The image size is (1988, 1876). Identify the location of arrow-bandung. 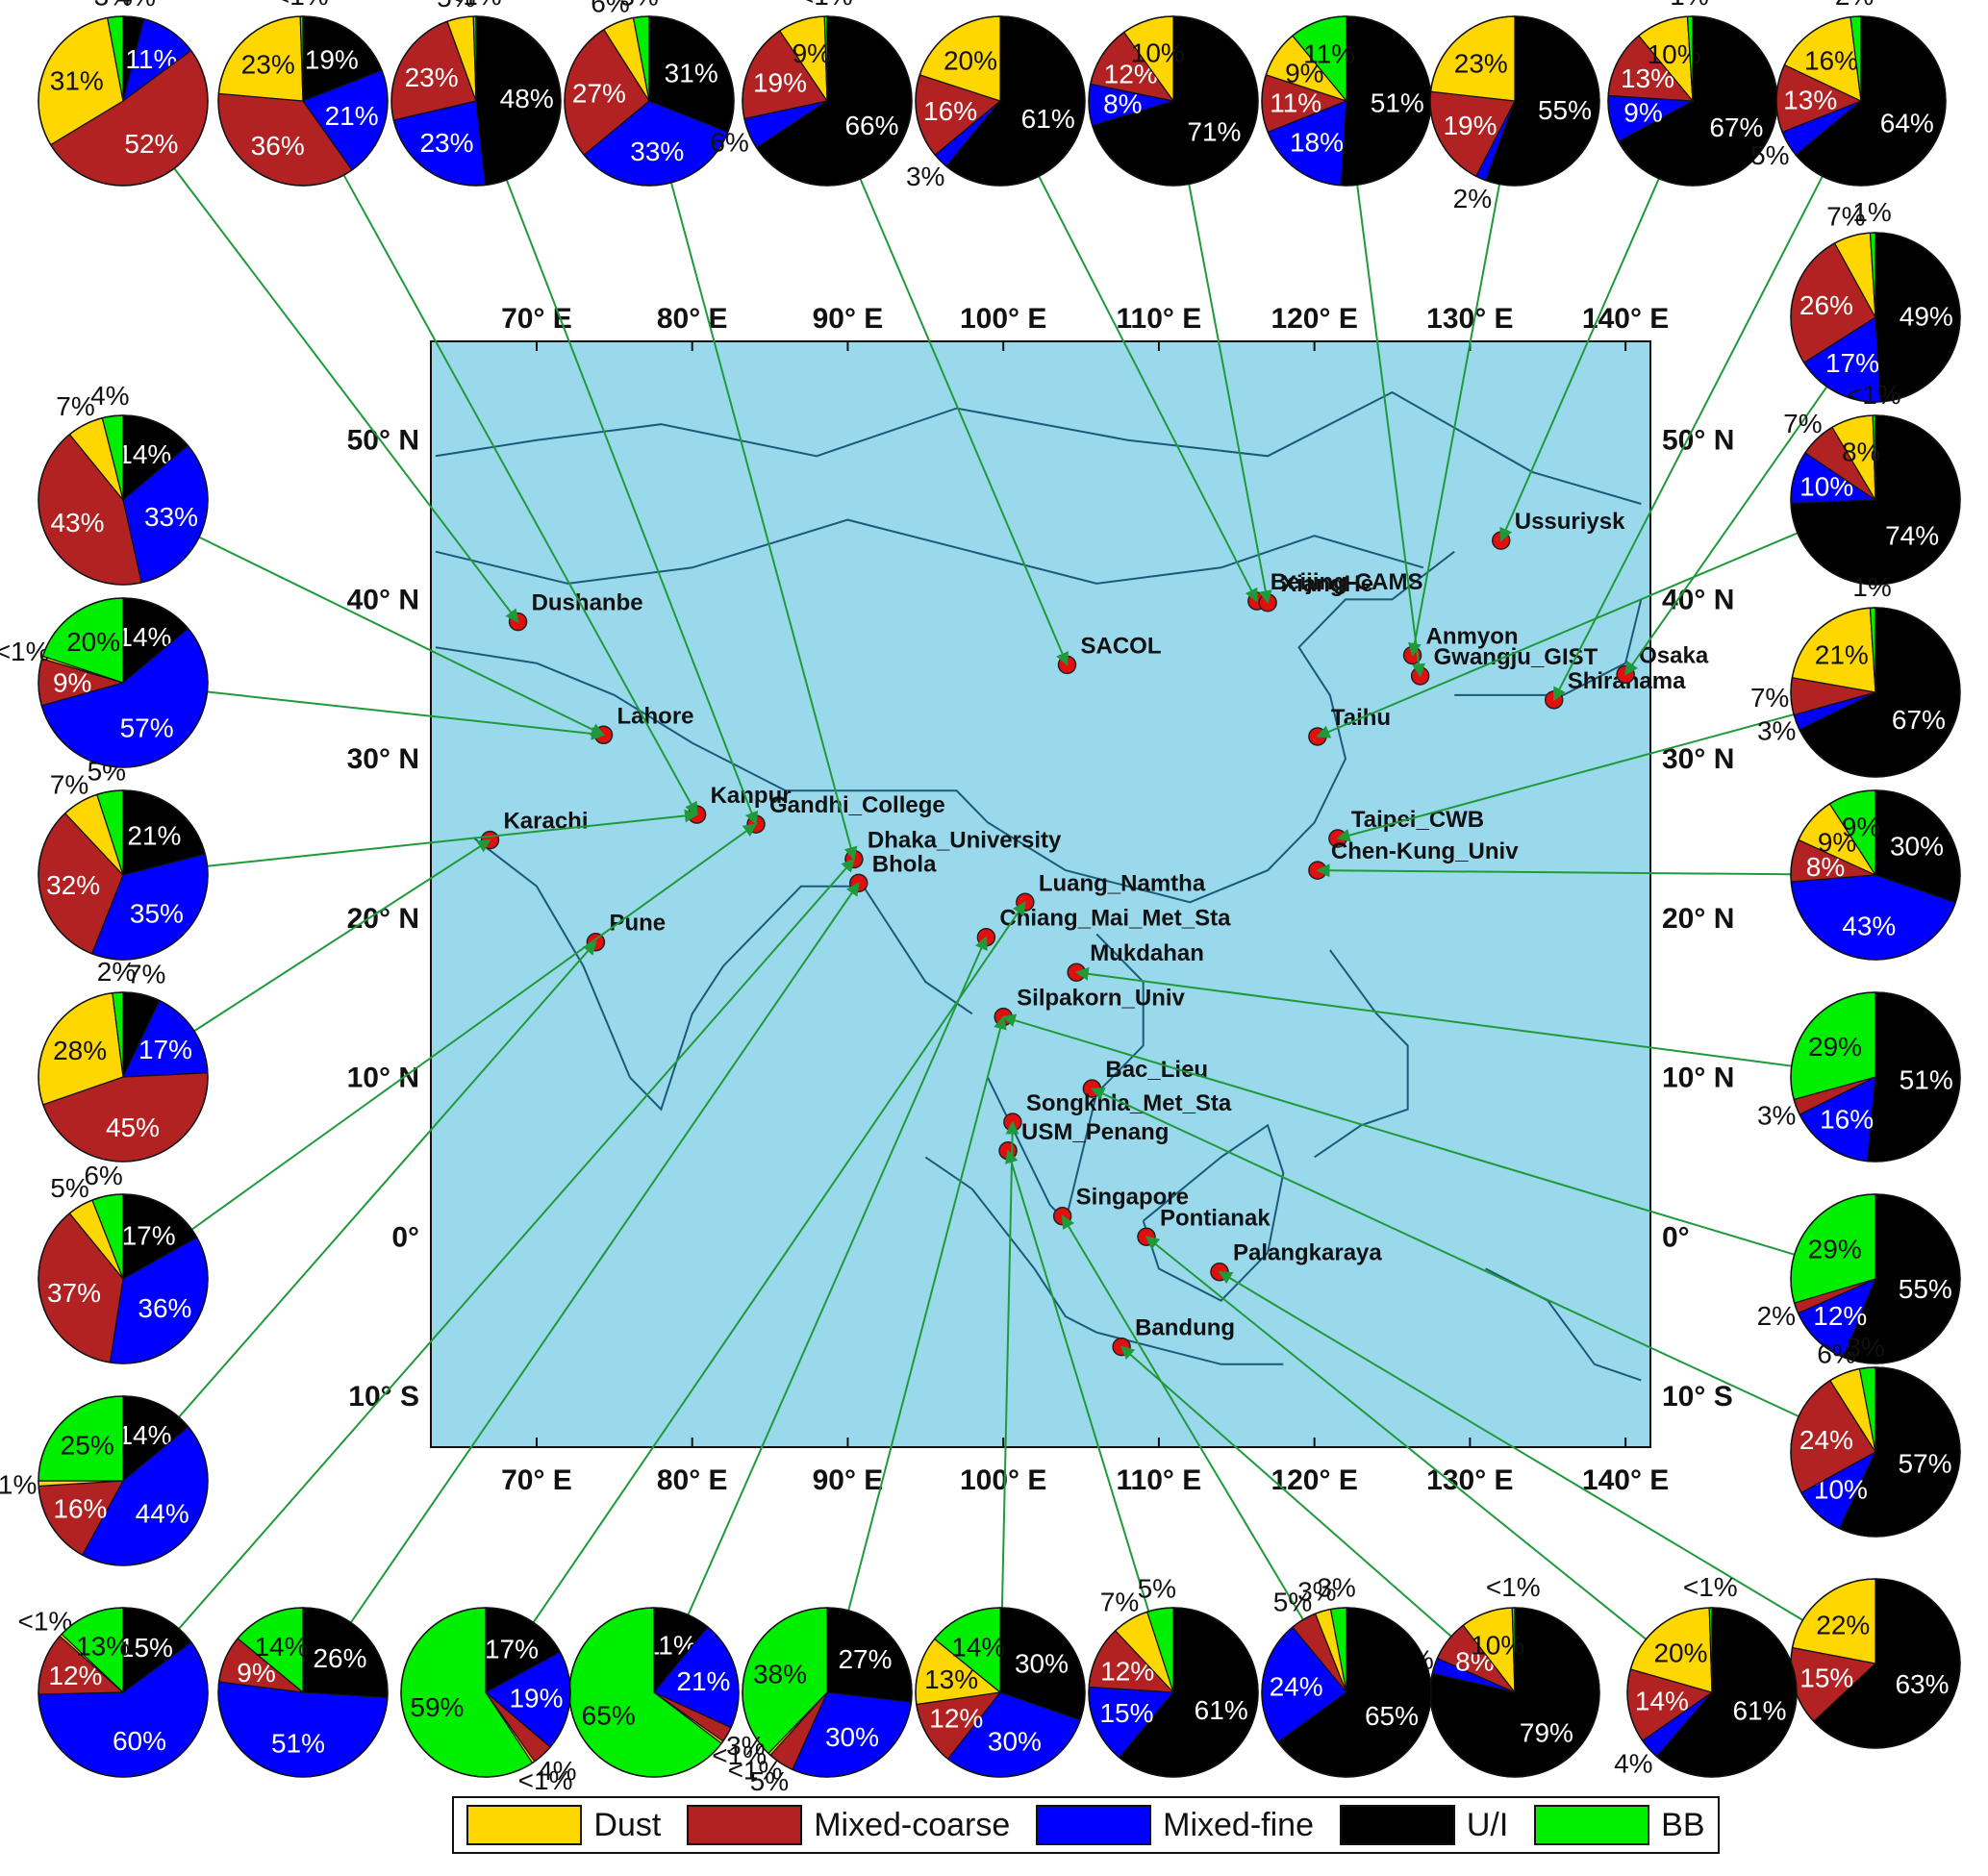
(1286, 1491).